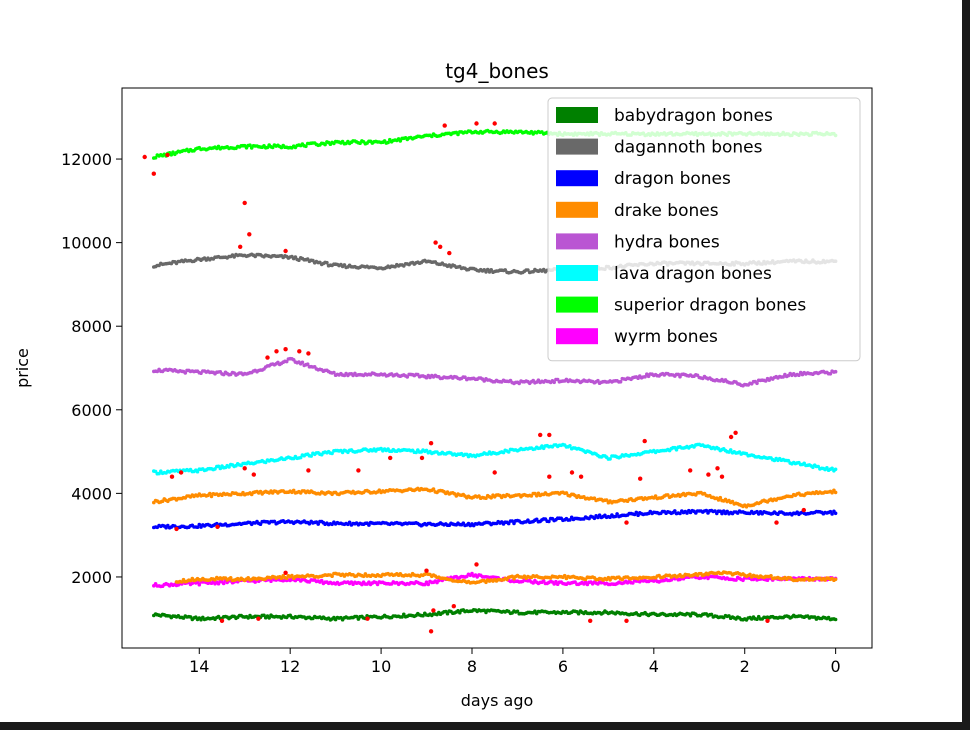 The image size is (970, 730). What do you see at coordinates (495, 615) in the screenshot?
I see `series-babydragon-bones` at bounding box center [495, 615].